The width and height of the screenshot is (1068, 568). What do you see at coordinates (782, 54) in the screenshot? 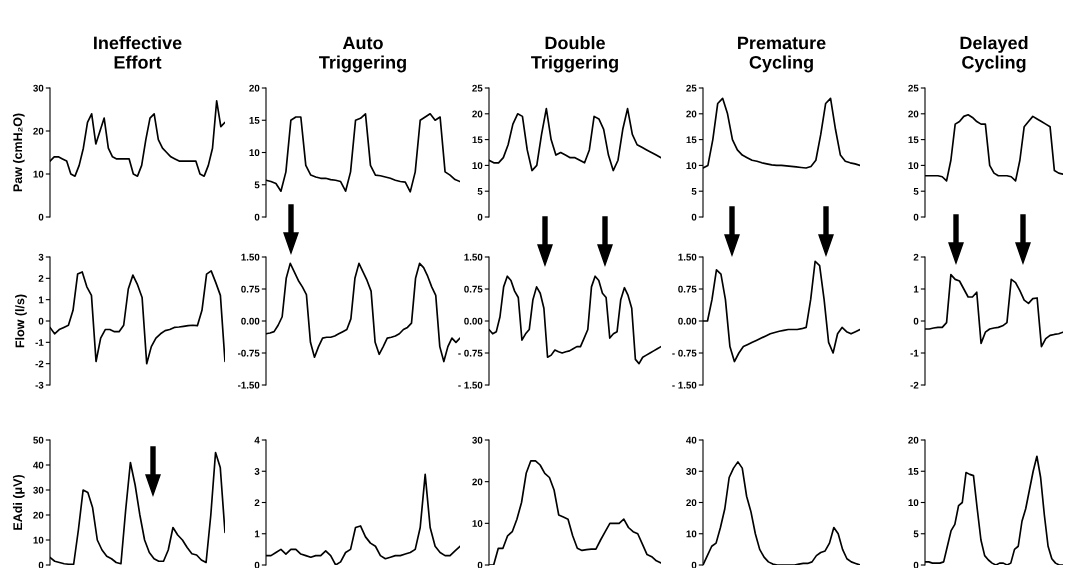
I see `chart-title: Premature Cycling` at bounding box center [782, 54].